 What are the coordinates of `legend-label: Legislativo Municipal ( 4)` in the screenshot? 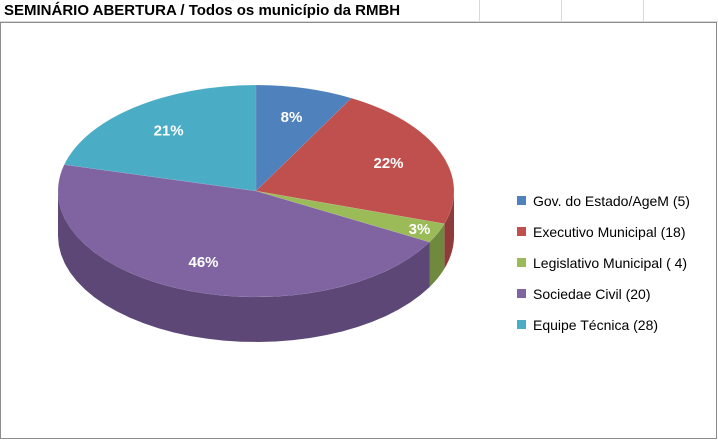 It's located at (610, 262).